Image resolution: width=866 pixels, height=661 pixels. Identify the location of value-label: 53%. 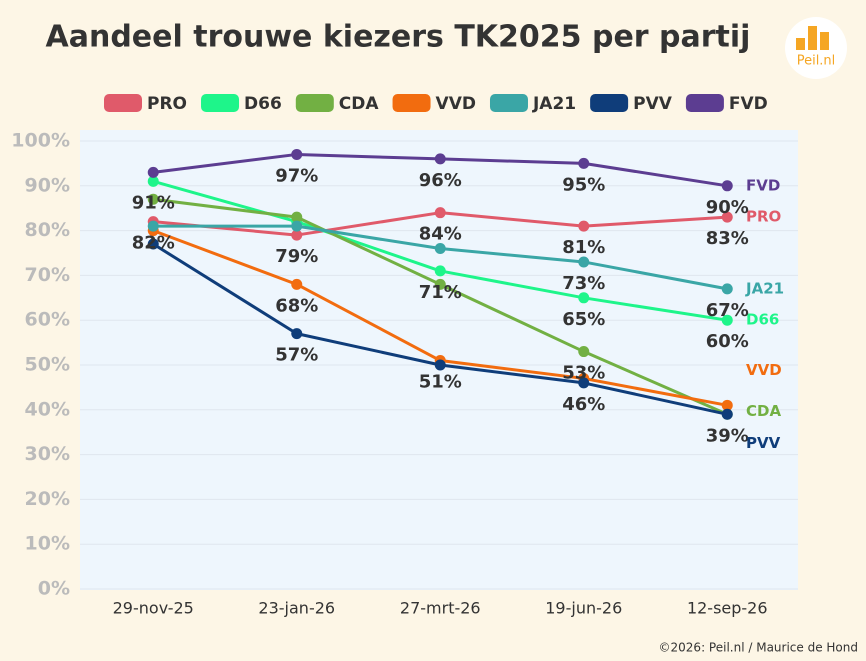
(583, 373).